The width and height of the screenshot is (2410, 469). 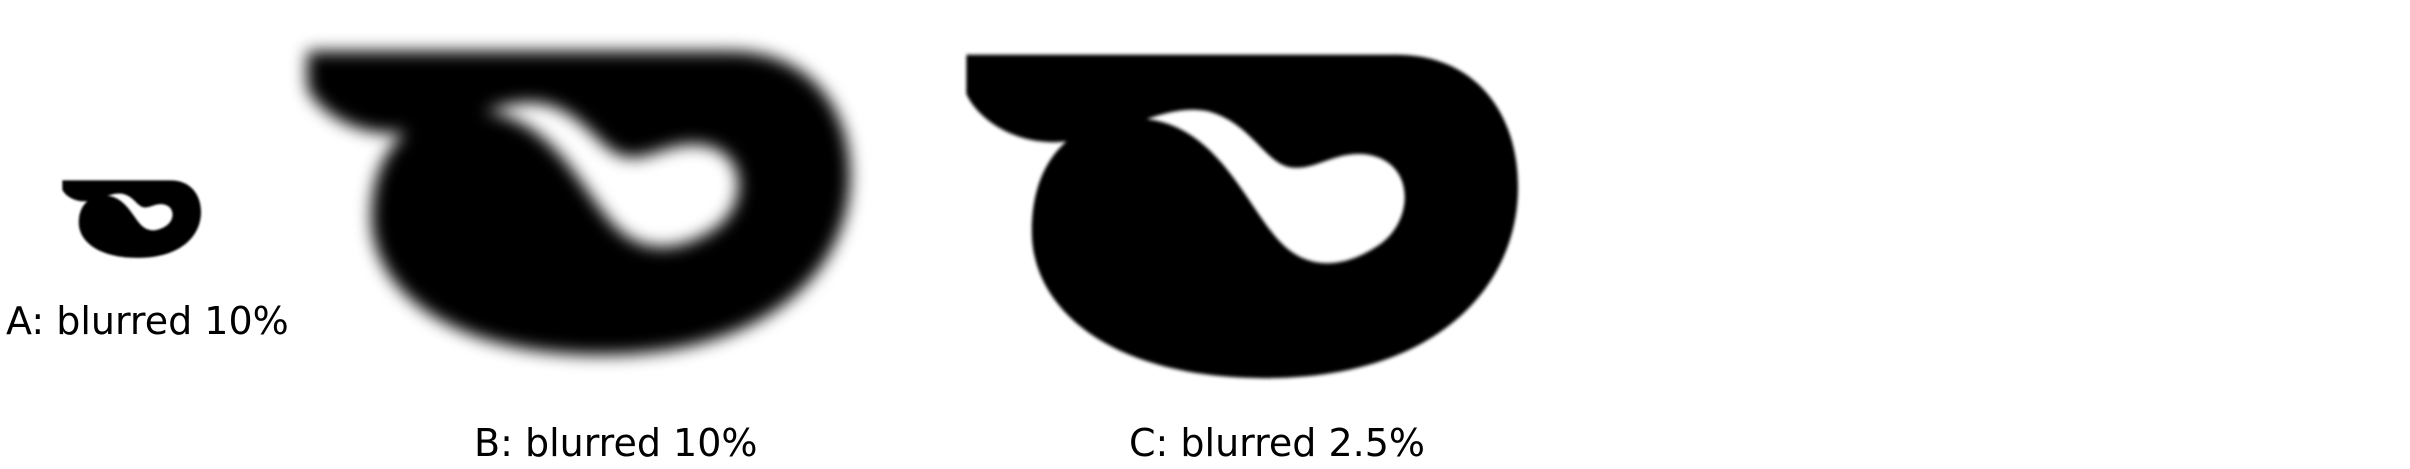 I want to click on figure-a-caption: A: blurred 10%, so click(x=147, y=321).